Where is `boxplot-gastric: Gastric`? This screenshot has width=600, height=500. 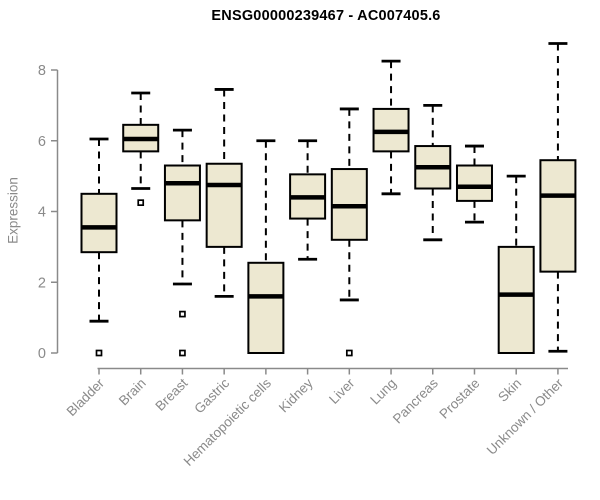 boxplot-gastric: Gastric is located at coordinates (217, 252).